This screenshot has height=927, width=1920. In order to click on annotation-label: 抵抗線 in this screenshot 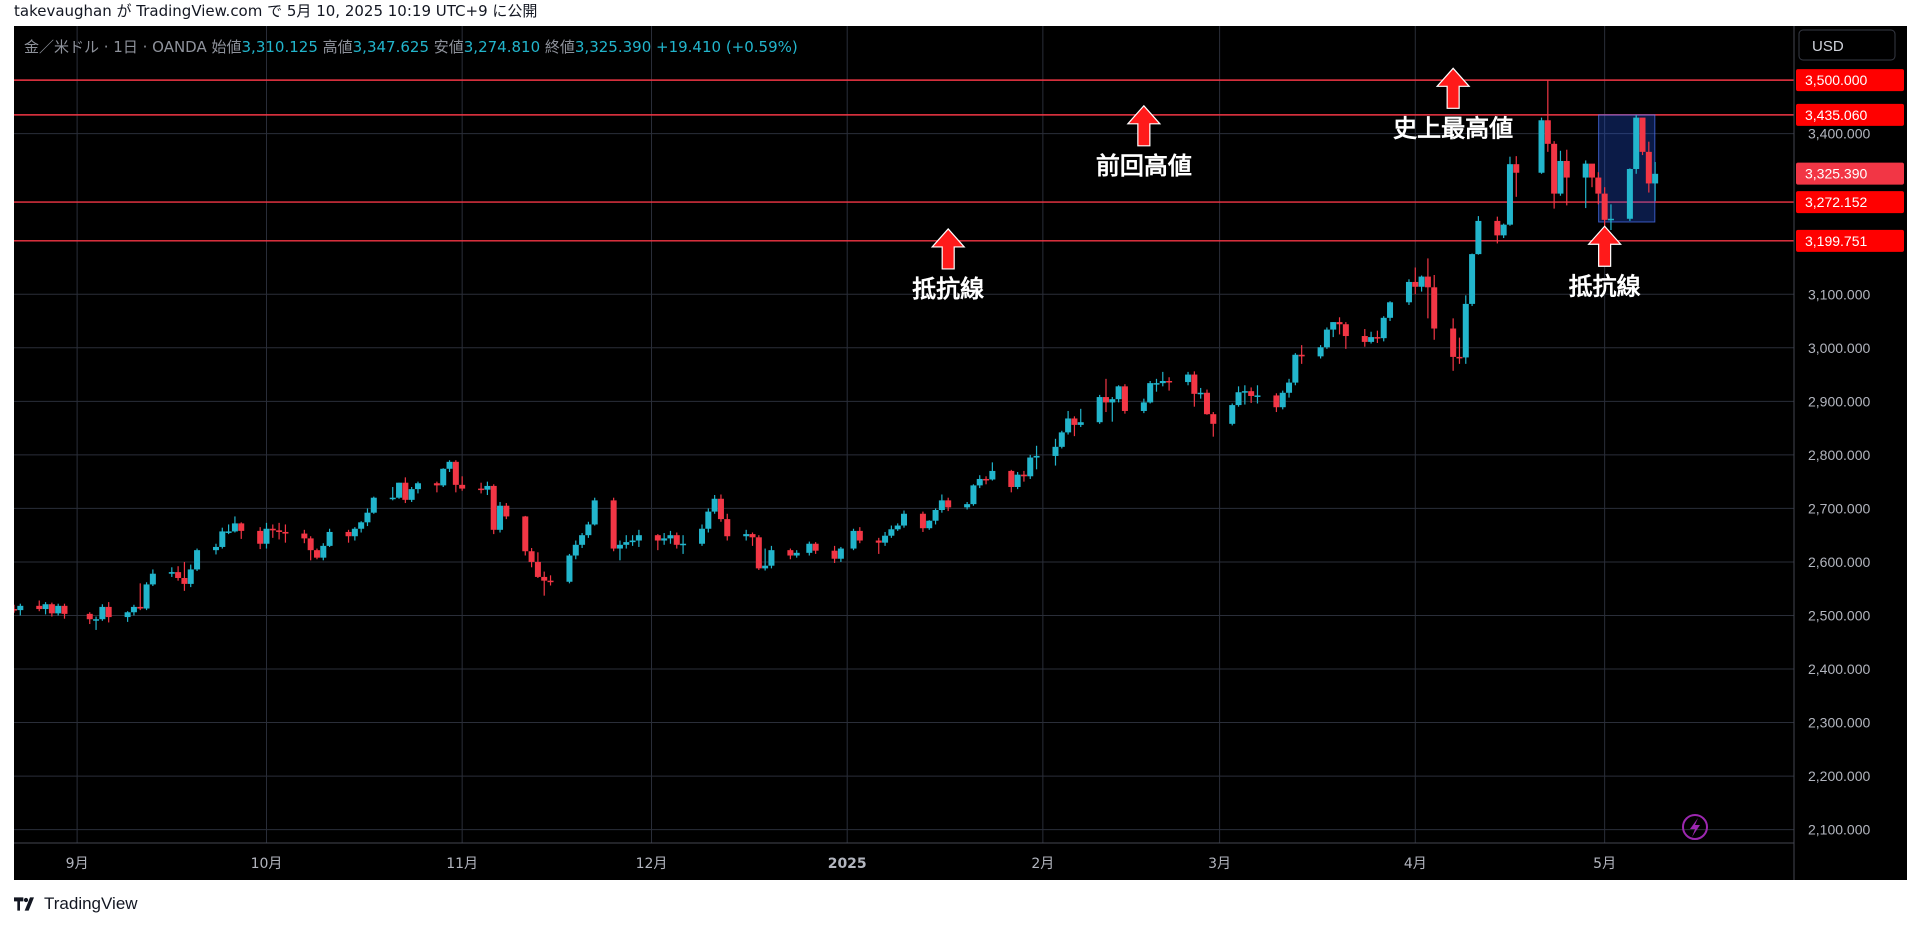, I will do `click(948, 289)`.